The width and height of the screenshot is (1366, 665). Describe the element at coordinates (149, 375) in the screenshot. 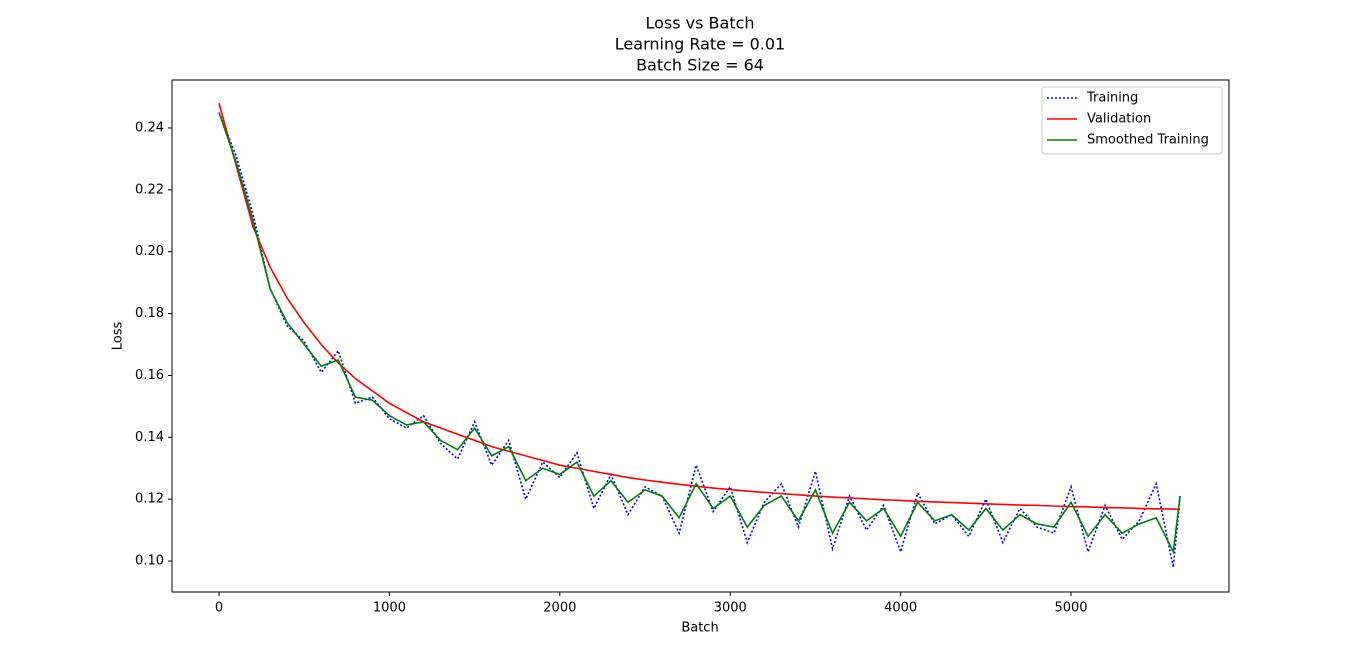

I see `y-tick-label: 0.16` at that location.